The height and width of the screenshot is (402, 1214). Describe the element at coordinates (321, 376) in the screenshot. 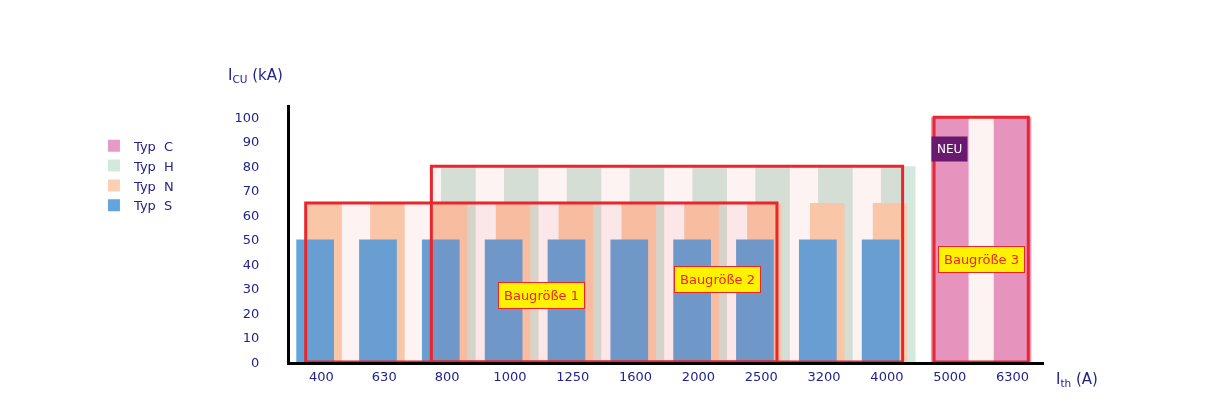

I see `x-tick-label: 400` at that location.